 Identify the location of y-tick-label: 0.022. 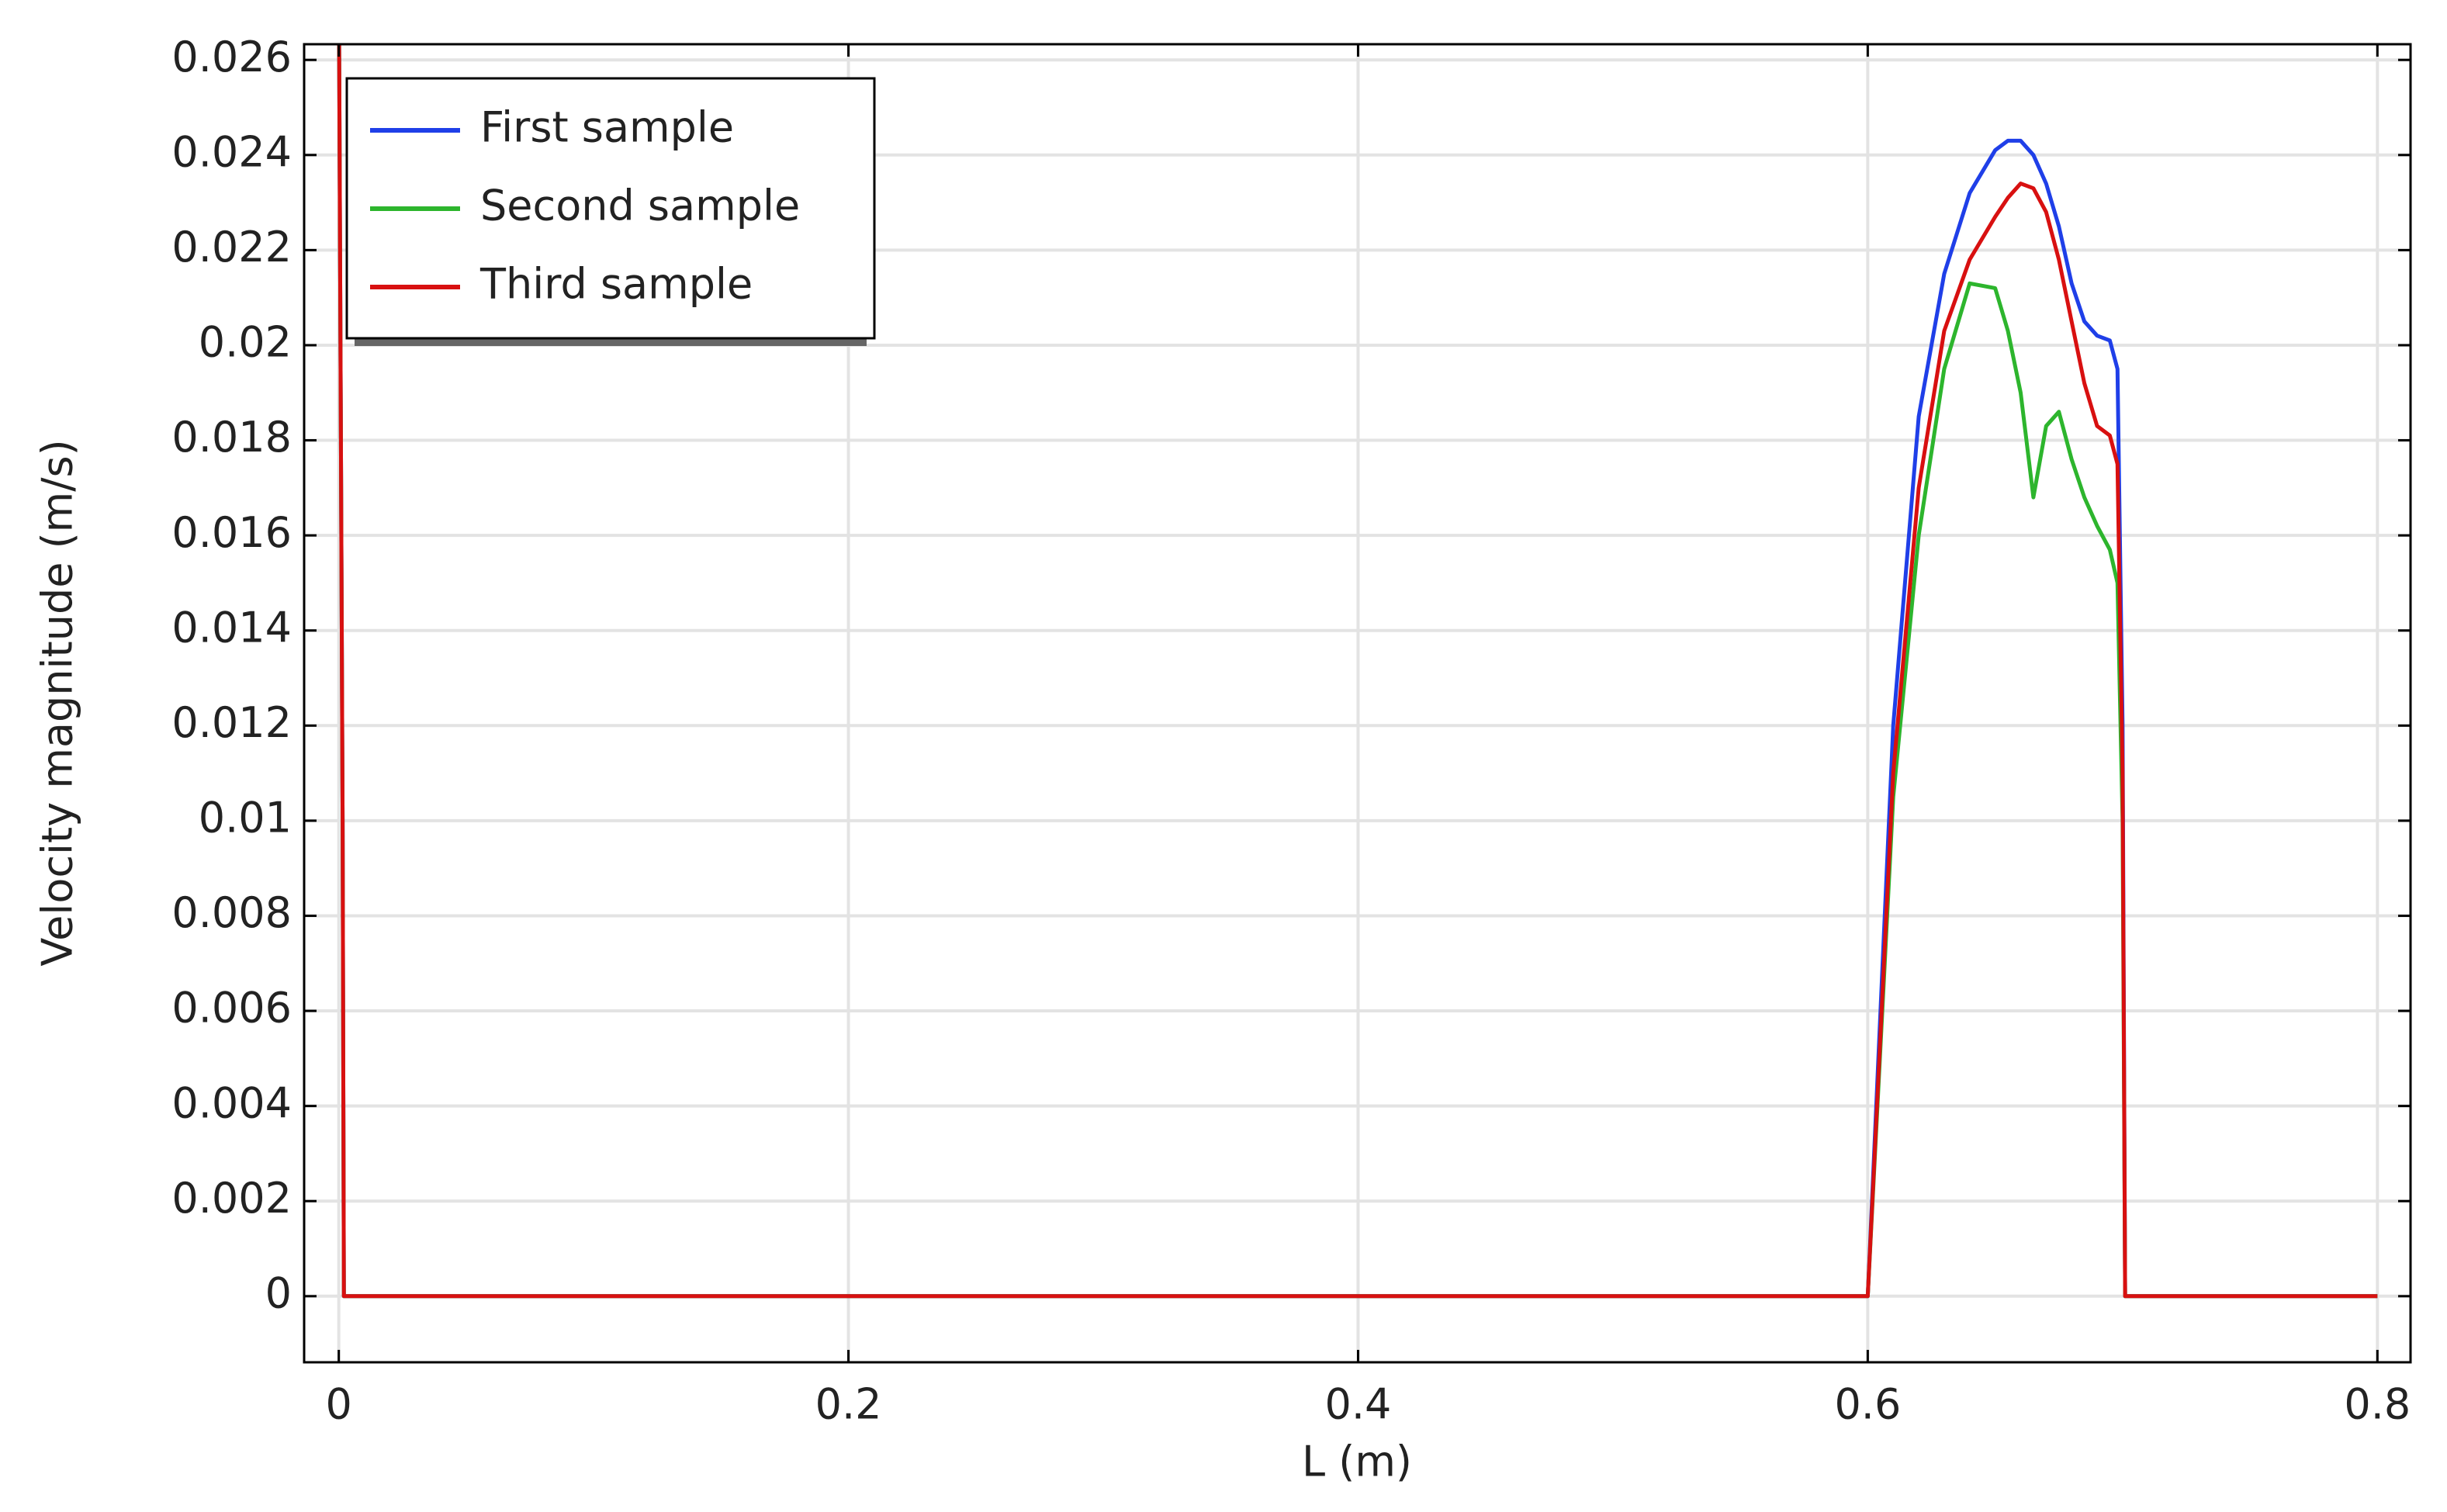
(231, 247).